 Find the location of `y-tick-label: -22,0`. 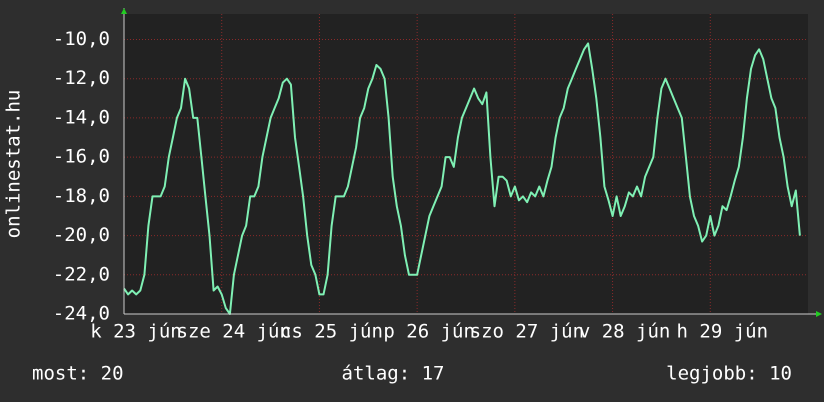

y-tick-label: -22,0 is located at coordinates (81, 274).